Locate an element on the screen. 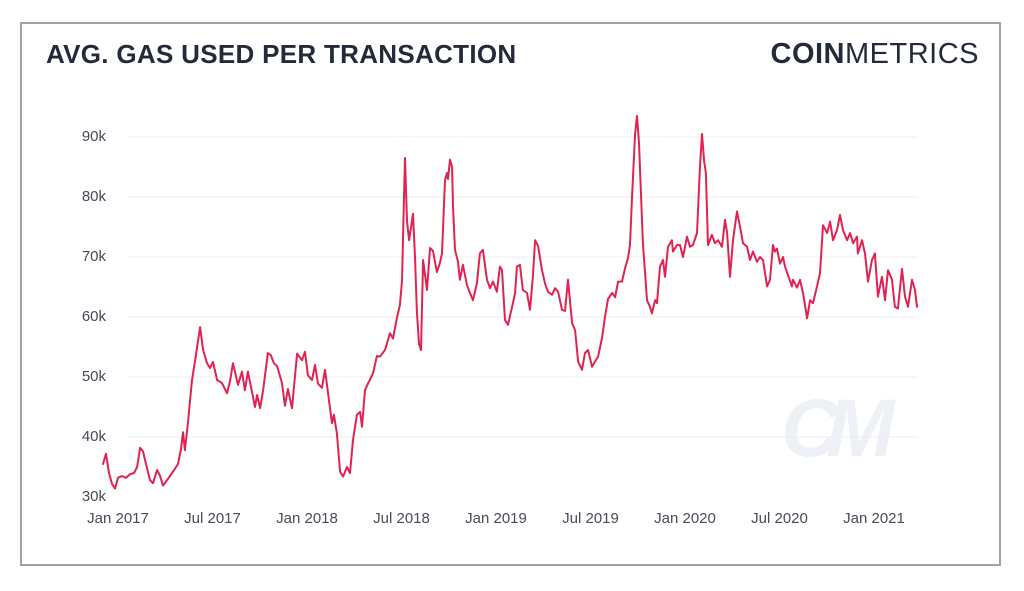  chart-title: AVG. GAS USED PER TRANSACTION is located at coordinates (281, 54).